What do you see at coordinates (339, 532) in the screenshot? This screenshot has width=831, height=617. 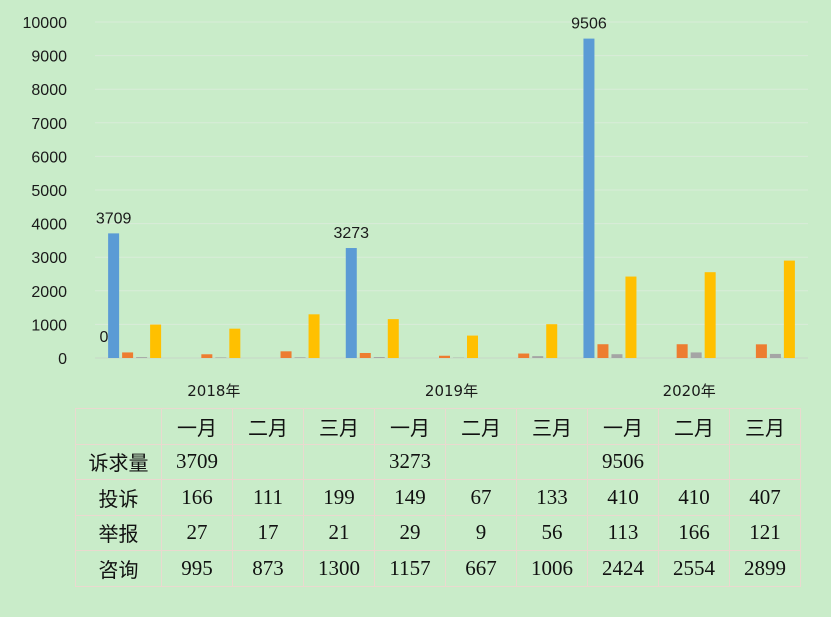 I see `table-cell: 21` at bounding box center [339, 532].